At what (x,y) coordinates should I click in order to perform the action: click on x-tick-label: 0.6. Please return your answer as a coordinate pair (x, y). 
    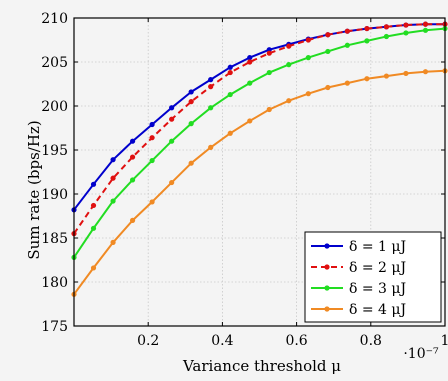
    Looking at the image, I should click on (296, 341).